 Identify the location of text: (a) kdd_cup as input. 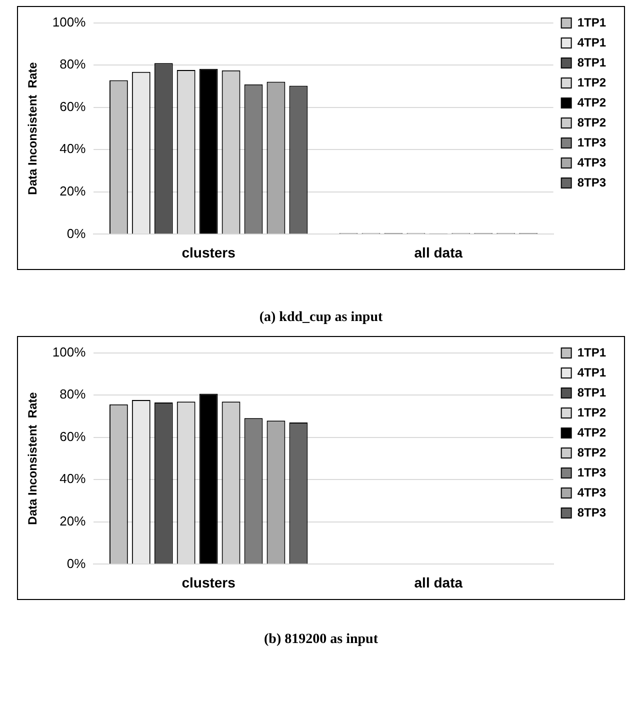
(321, 318).